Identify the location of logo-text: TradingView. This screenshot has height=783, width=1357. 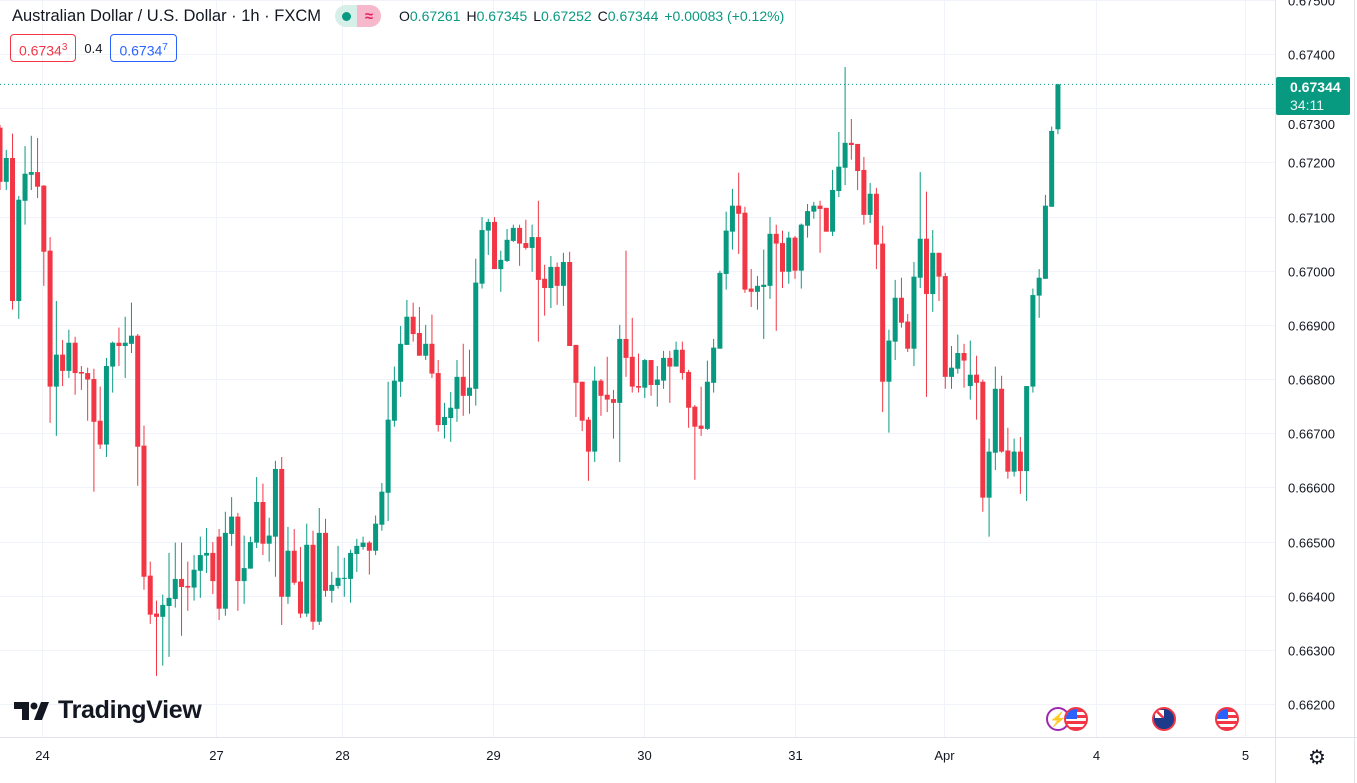
(130, 710).